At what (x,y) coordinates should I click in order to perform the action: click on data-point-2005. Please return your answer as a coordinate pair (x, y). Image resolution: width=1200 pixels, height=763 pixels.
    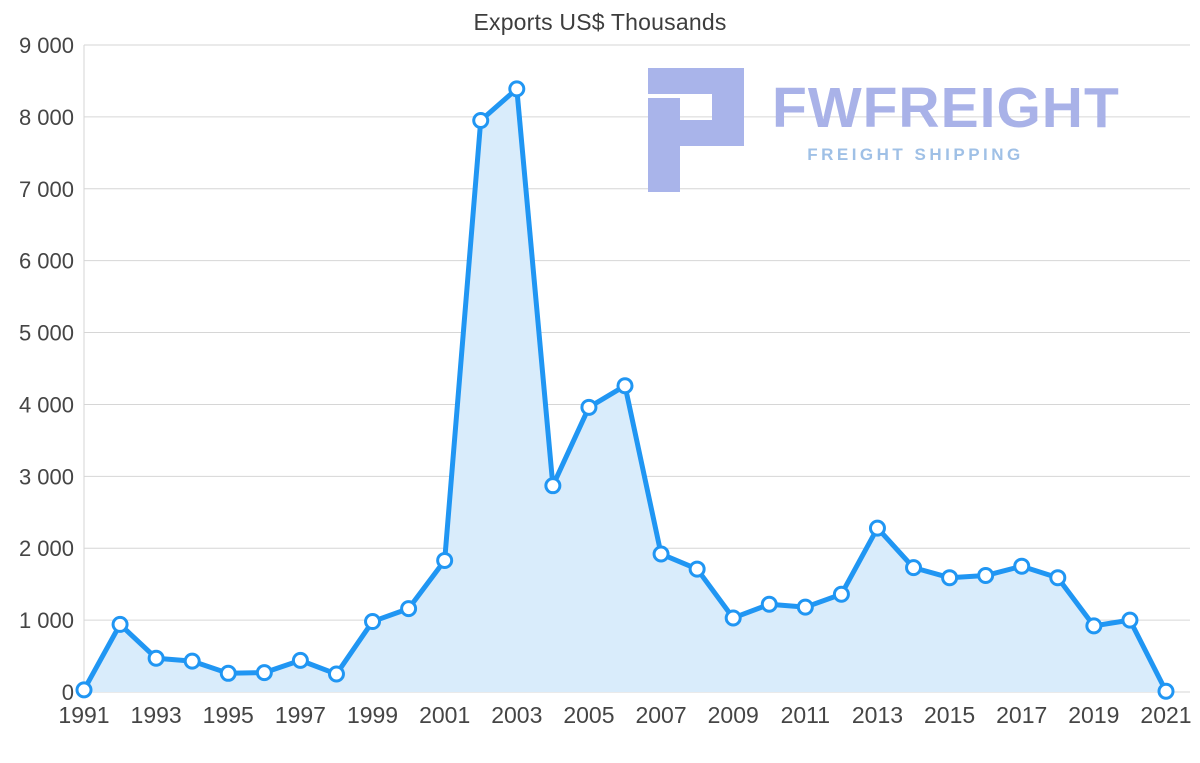
    Looking at the image, I should click on (589, 407).